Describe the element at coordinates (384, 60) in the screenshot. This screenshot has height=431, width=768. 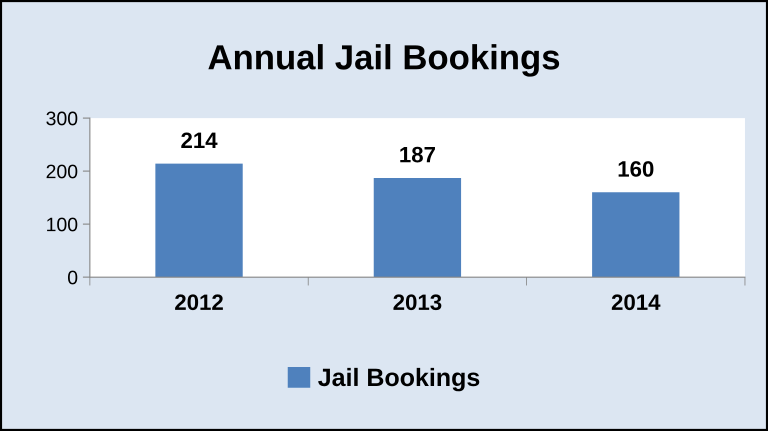
I see `chart-title: Annual Jail Bookings` at that location.